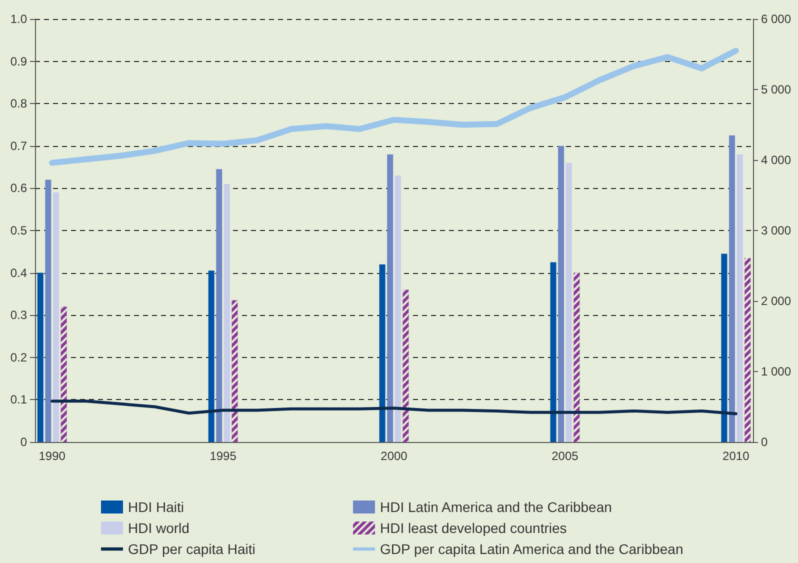 This screenshot has height=563, width=798. Describe the element at coordinates (19, 103) in the screenshot. I see `y-tick-label: 0.8` at that location.